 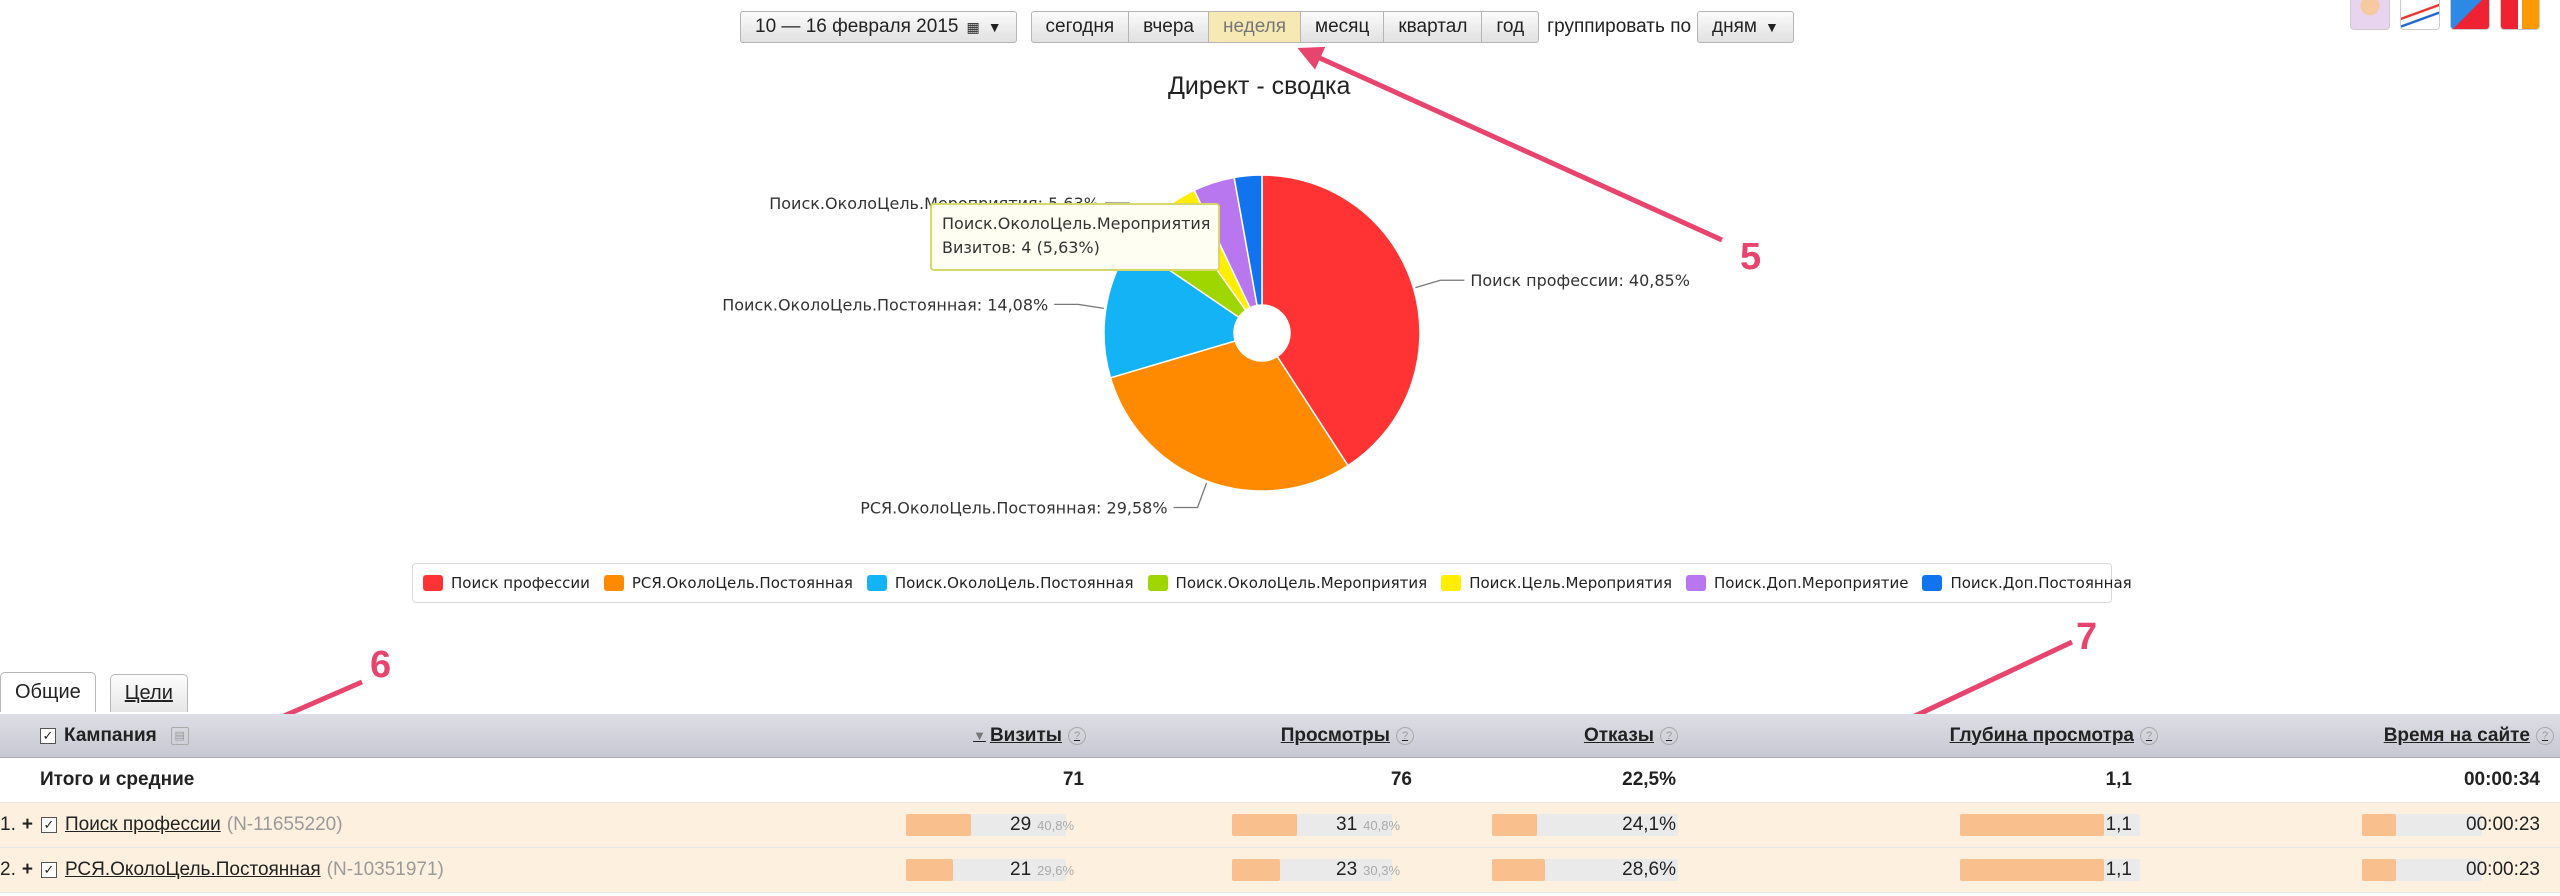 What do you see at coordinates (179, 735) in the screenshot?
I see `help-icon: ▤` at bounding box center [179, 735].